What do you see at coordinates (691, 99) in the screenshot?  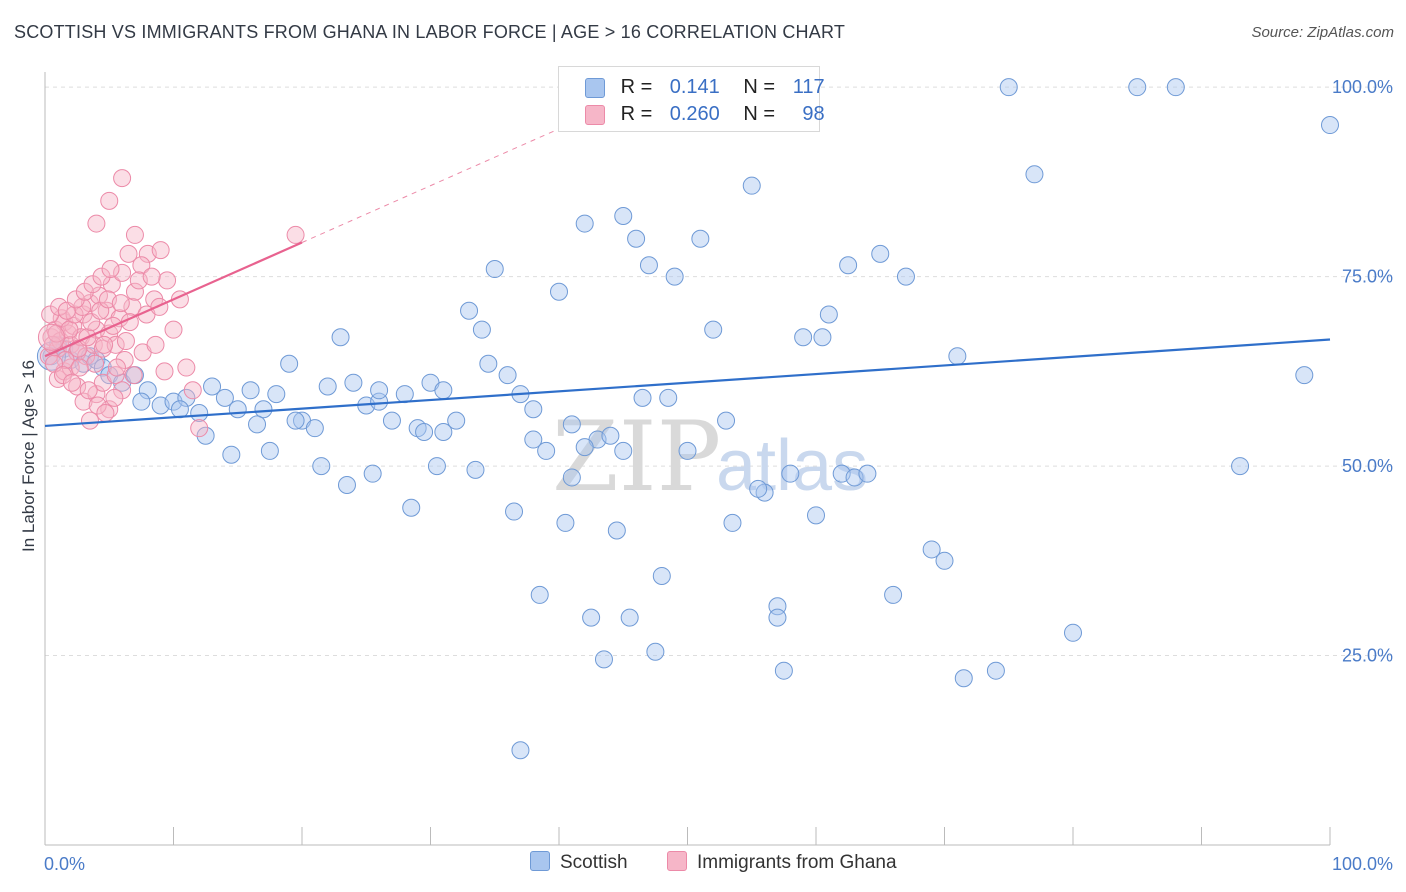 I see `stats-legend: R = 0.141 N = 117 R = 0.260 N = 98` at bounding box center [691, 99].